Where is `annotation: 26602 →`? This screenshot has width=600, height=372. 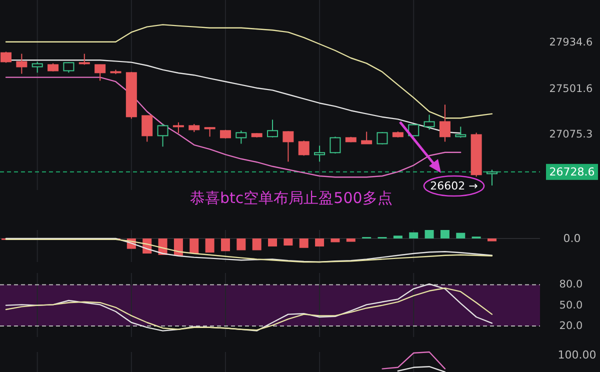
annotation: 26602 → is located at coordinates (454, 186).